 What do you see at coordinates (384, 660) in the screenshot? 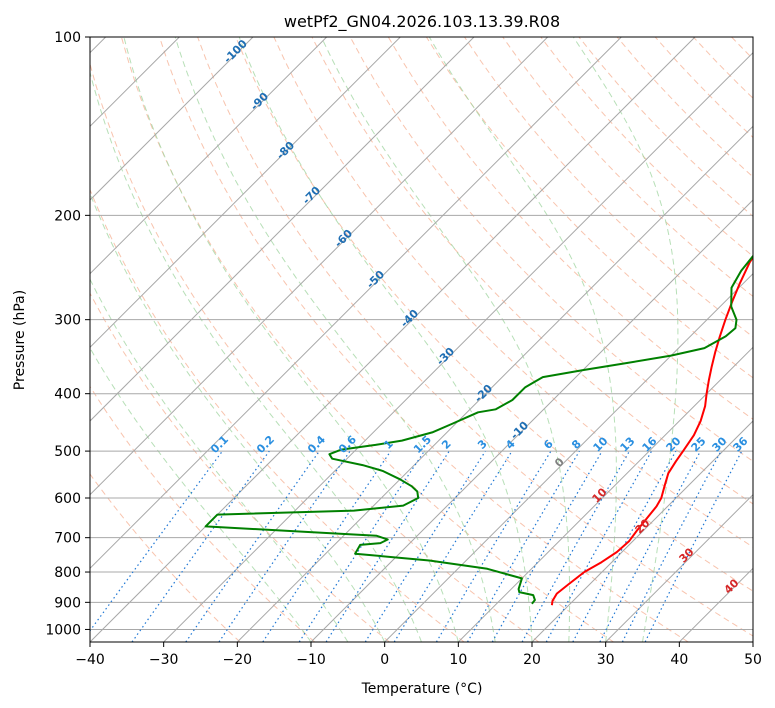
I see `x-tick-label: 0` at bounding box center [384, 660].